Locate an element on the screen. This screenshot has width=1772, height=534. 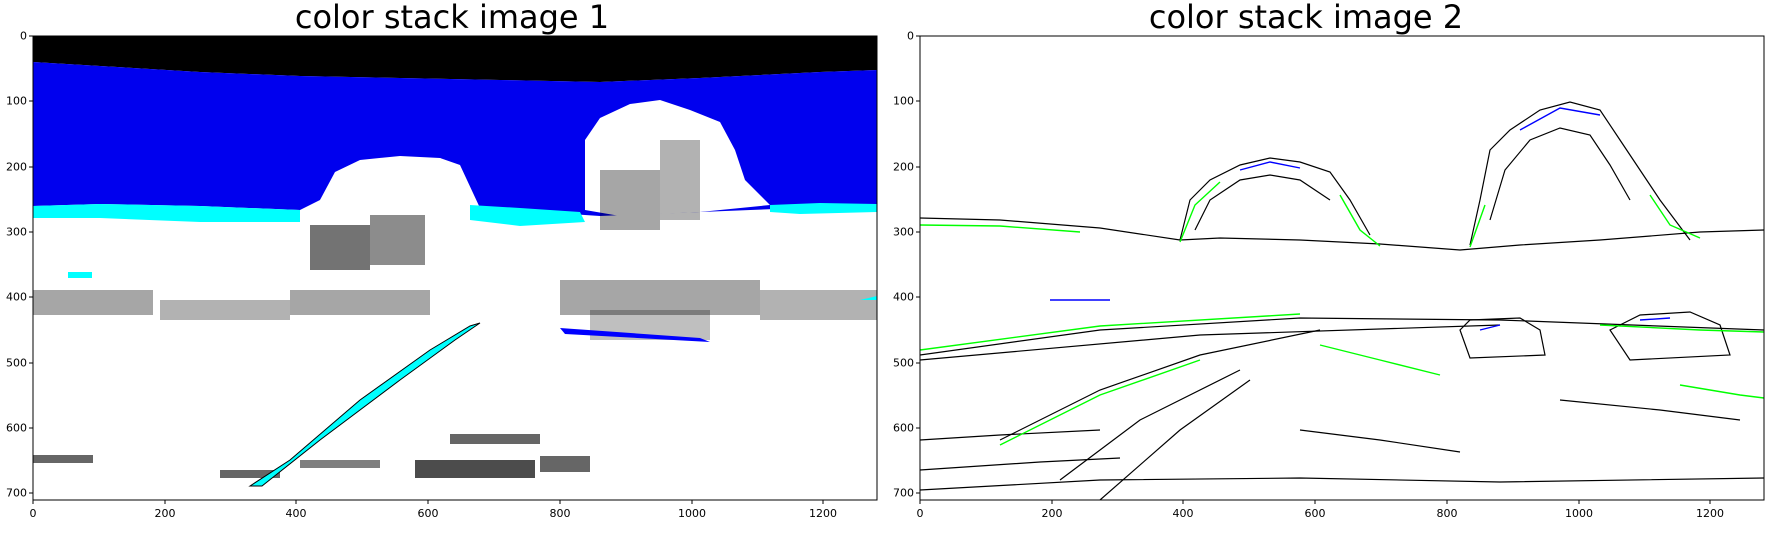
panel2-xtick: 200 is located at coordinates (1052, 513).